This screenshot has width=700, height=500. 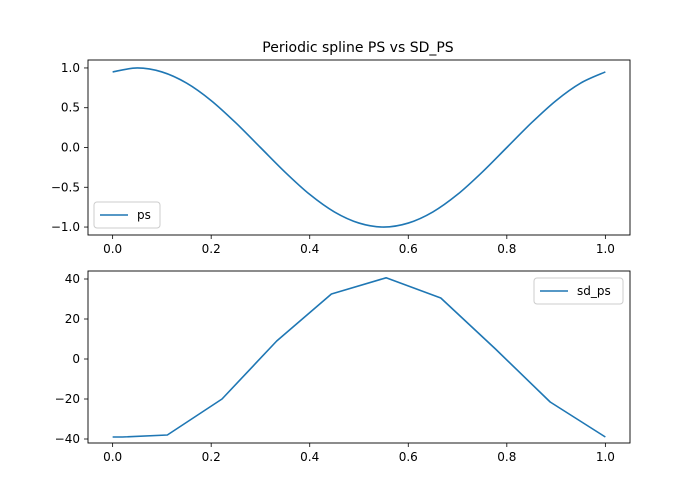 What do you see at coordinates (72, 279) in the screenshot?
I see `y-tick-label: 40` at bounding box center [72, 279].